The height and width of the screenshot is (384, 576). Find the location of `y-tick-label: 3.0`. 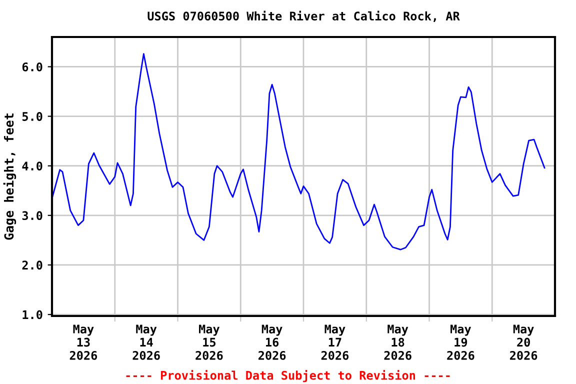

y-tick-label: 3.0 is located at coordinates (32, 215).